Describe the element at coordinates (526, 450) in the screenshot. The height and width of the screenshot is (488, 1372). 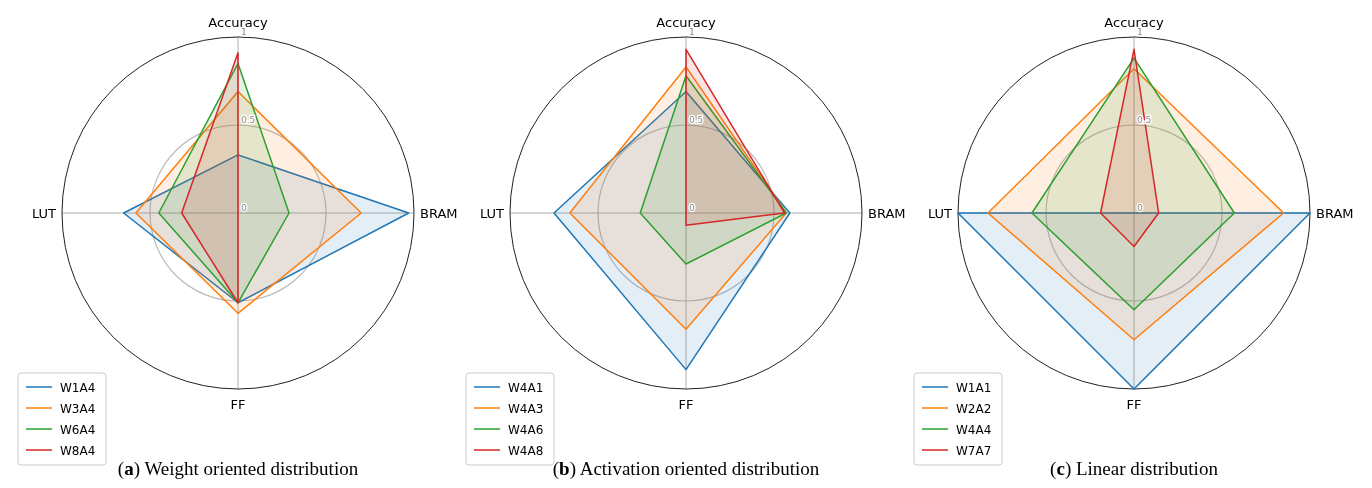
I see `legend-label: W4A8` at that location.